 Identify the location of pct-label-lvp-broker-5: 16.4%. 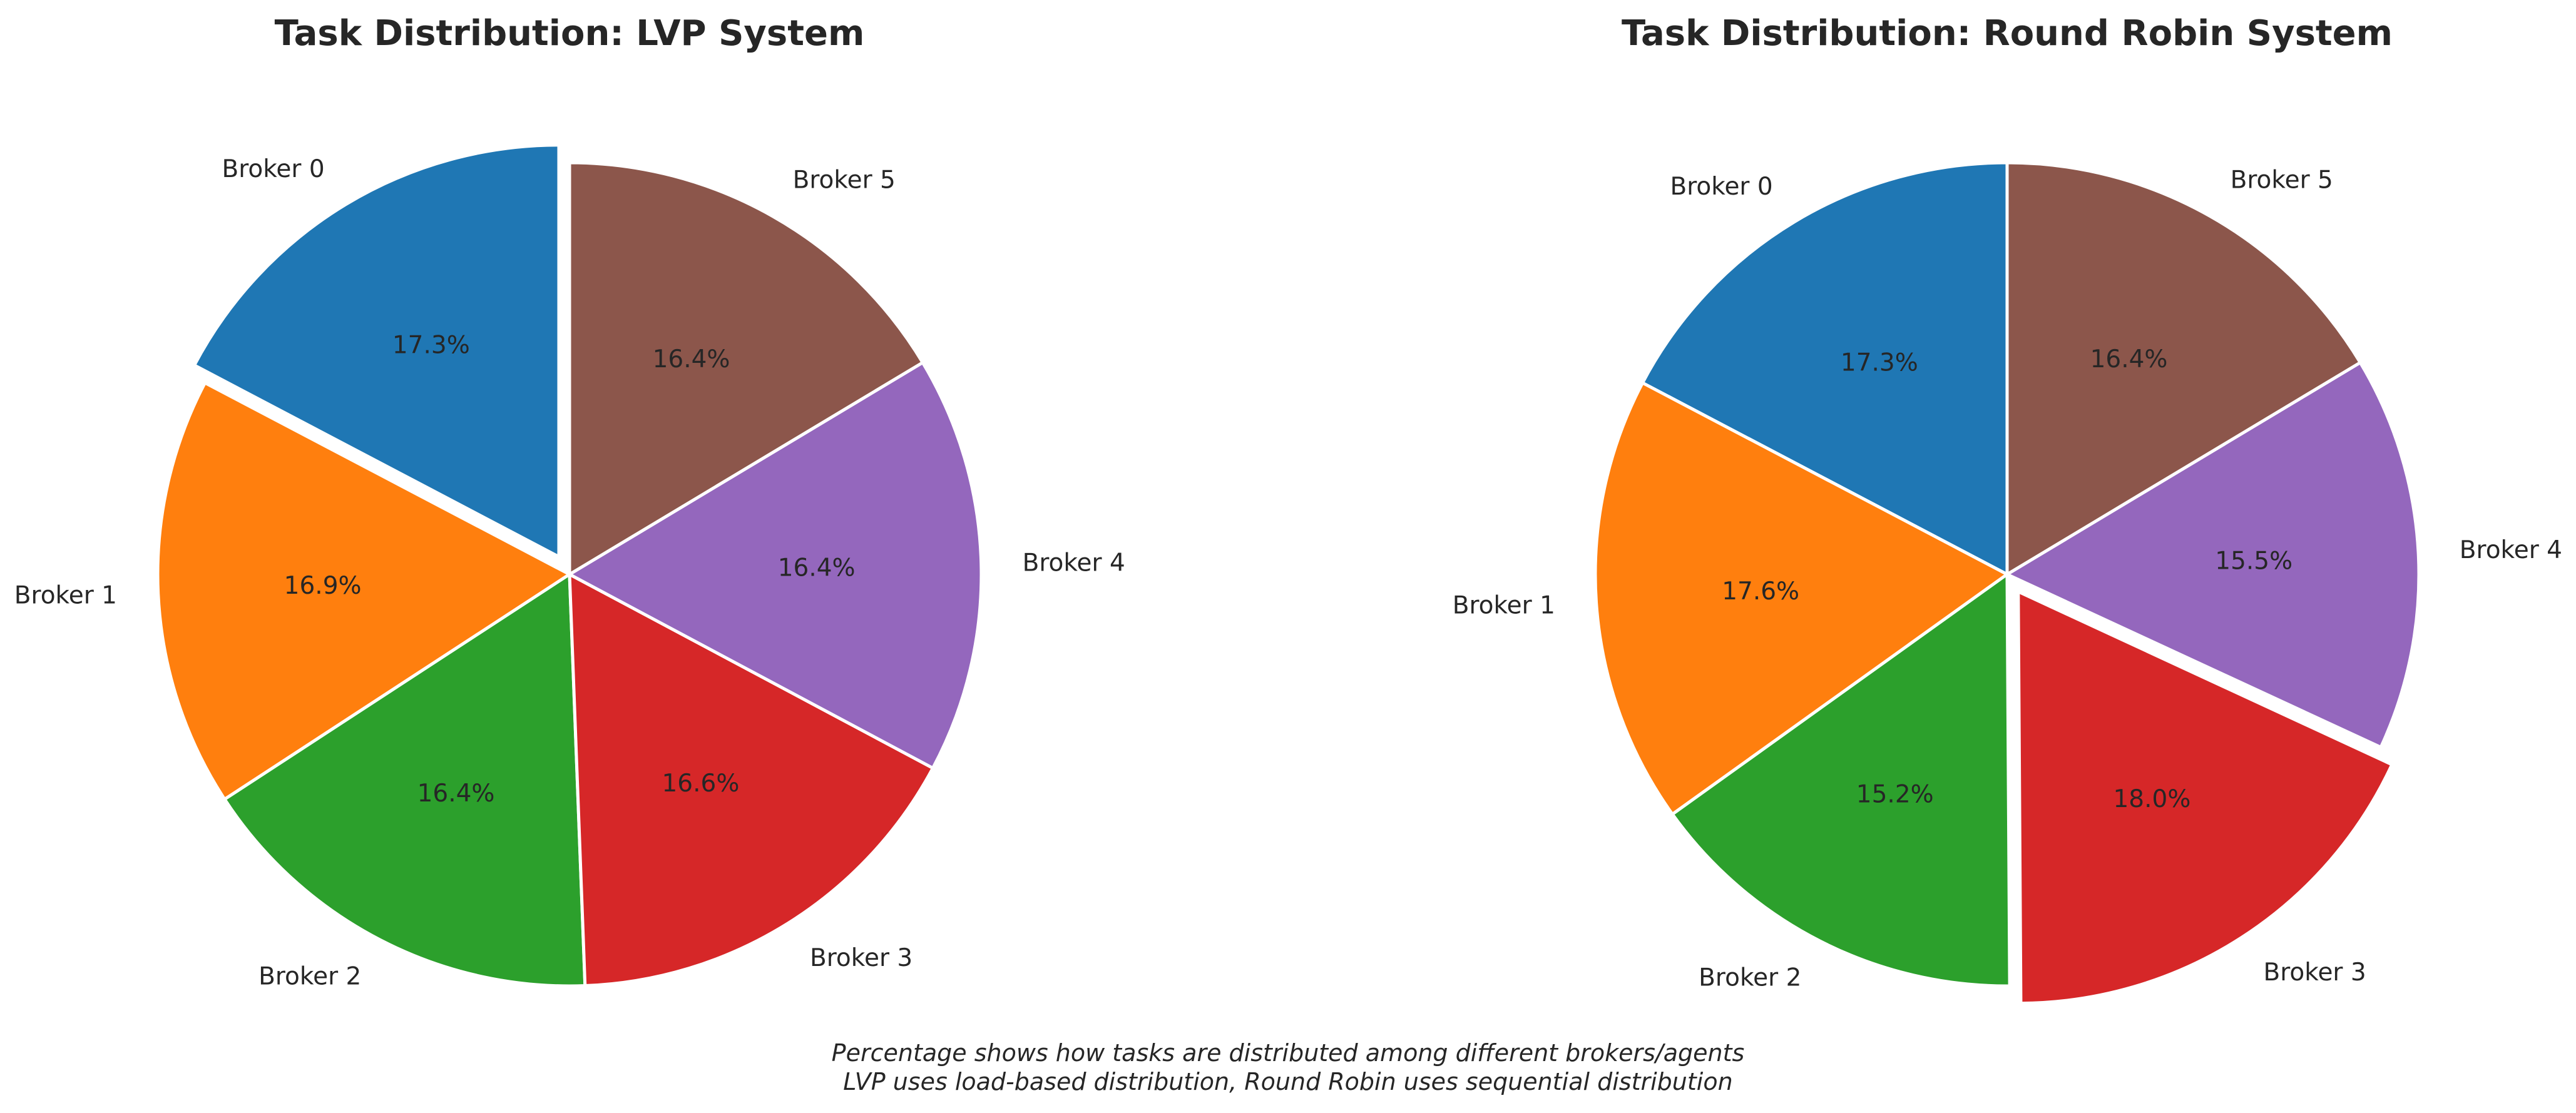
(691, 359).